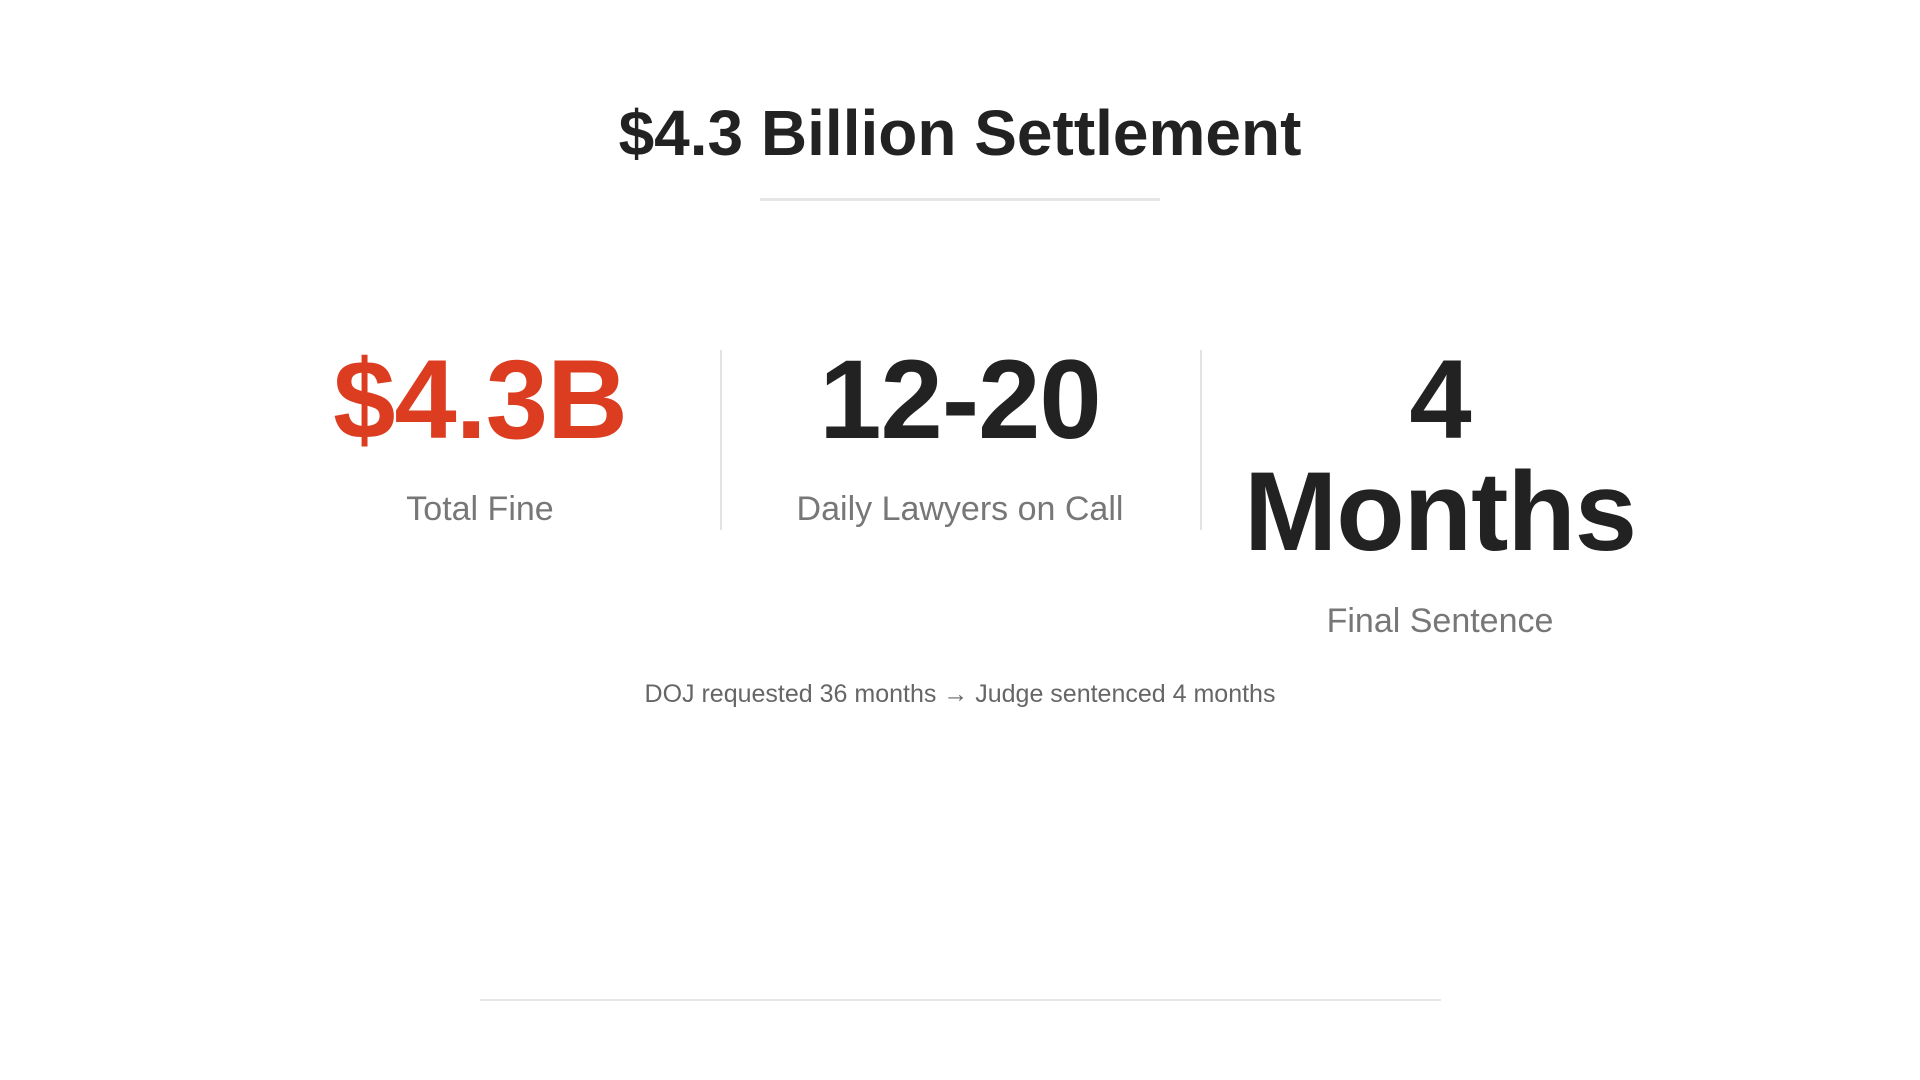 The height and width of the screenshot is (1080, 1920). Describe the element at coordinates (960, 399) in the screenshot. I see `stat-value: 12-20` at that location.